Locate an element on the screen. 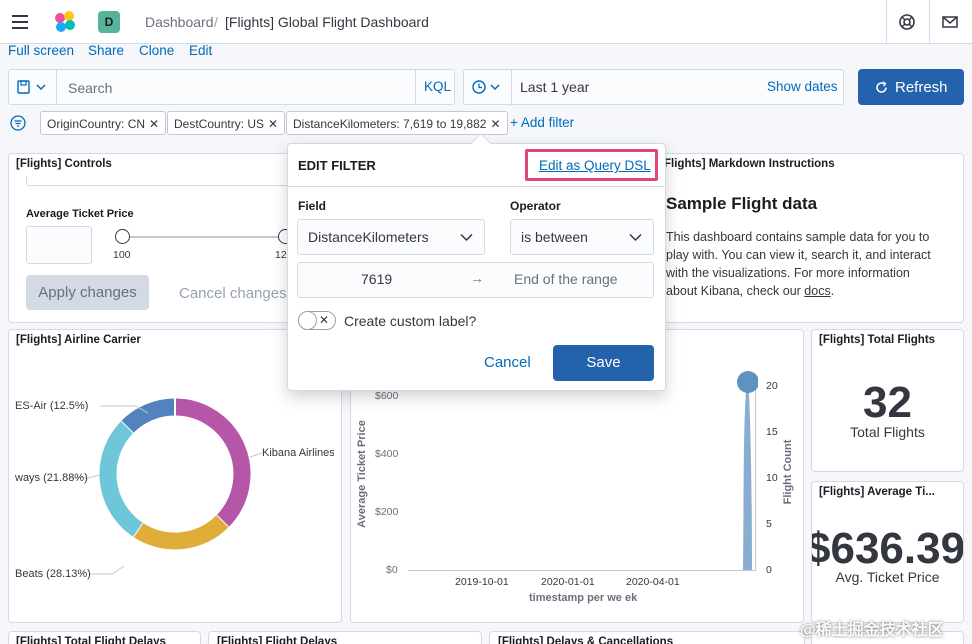 The image size is (972, 644). delays-cancellations-panel is located at coordinates (647, 637).